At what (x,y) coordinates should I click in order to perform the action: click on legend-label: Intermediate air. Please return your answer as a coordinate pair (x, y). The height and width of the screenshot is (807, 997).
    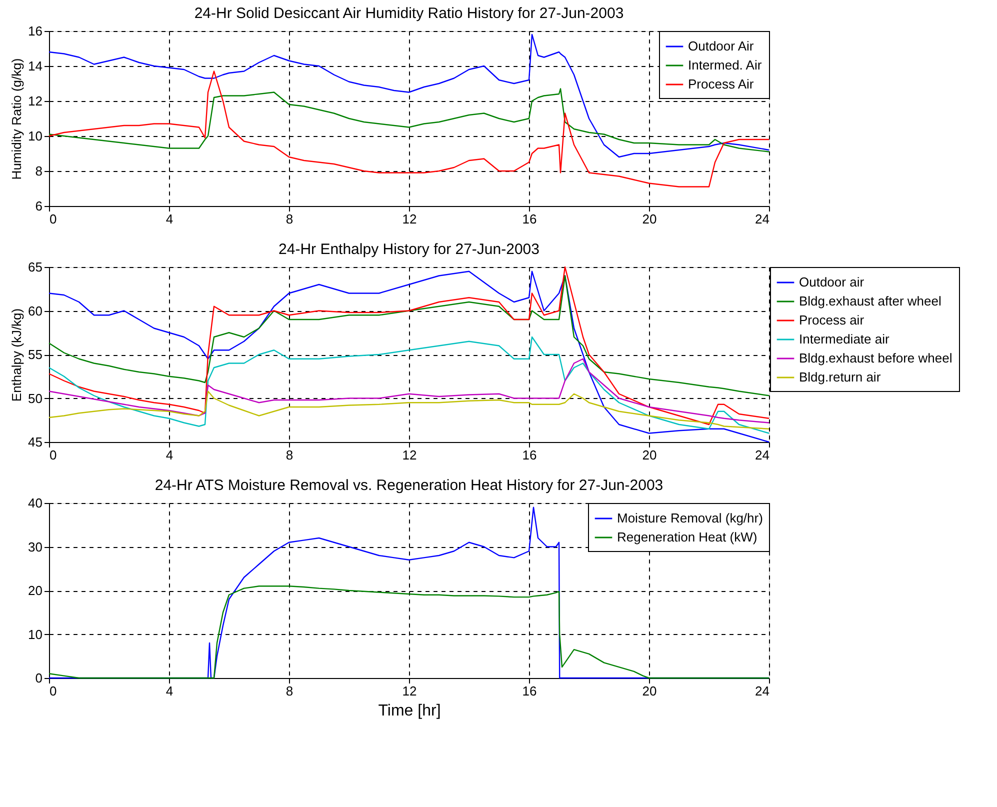
    Looking at the image, I should click on (844, 339).